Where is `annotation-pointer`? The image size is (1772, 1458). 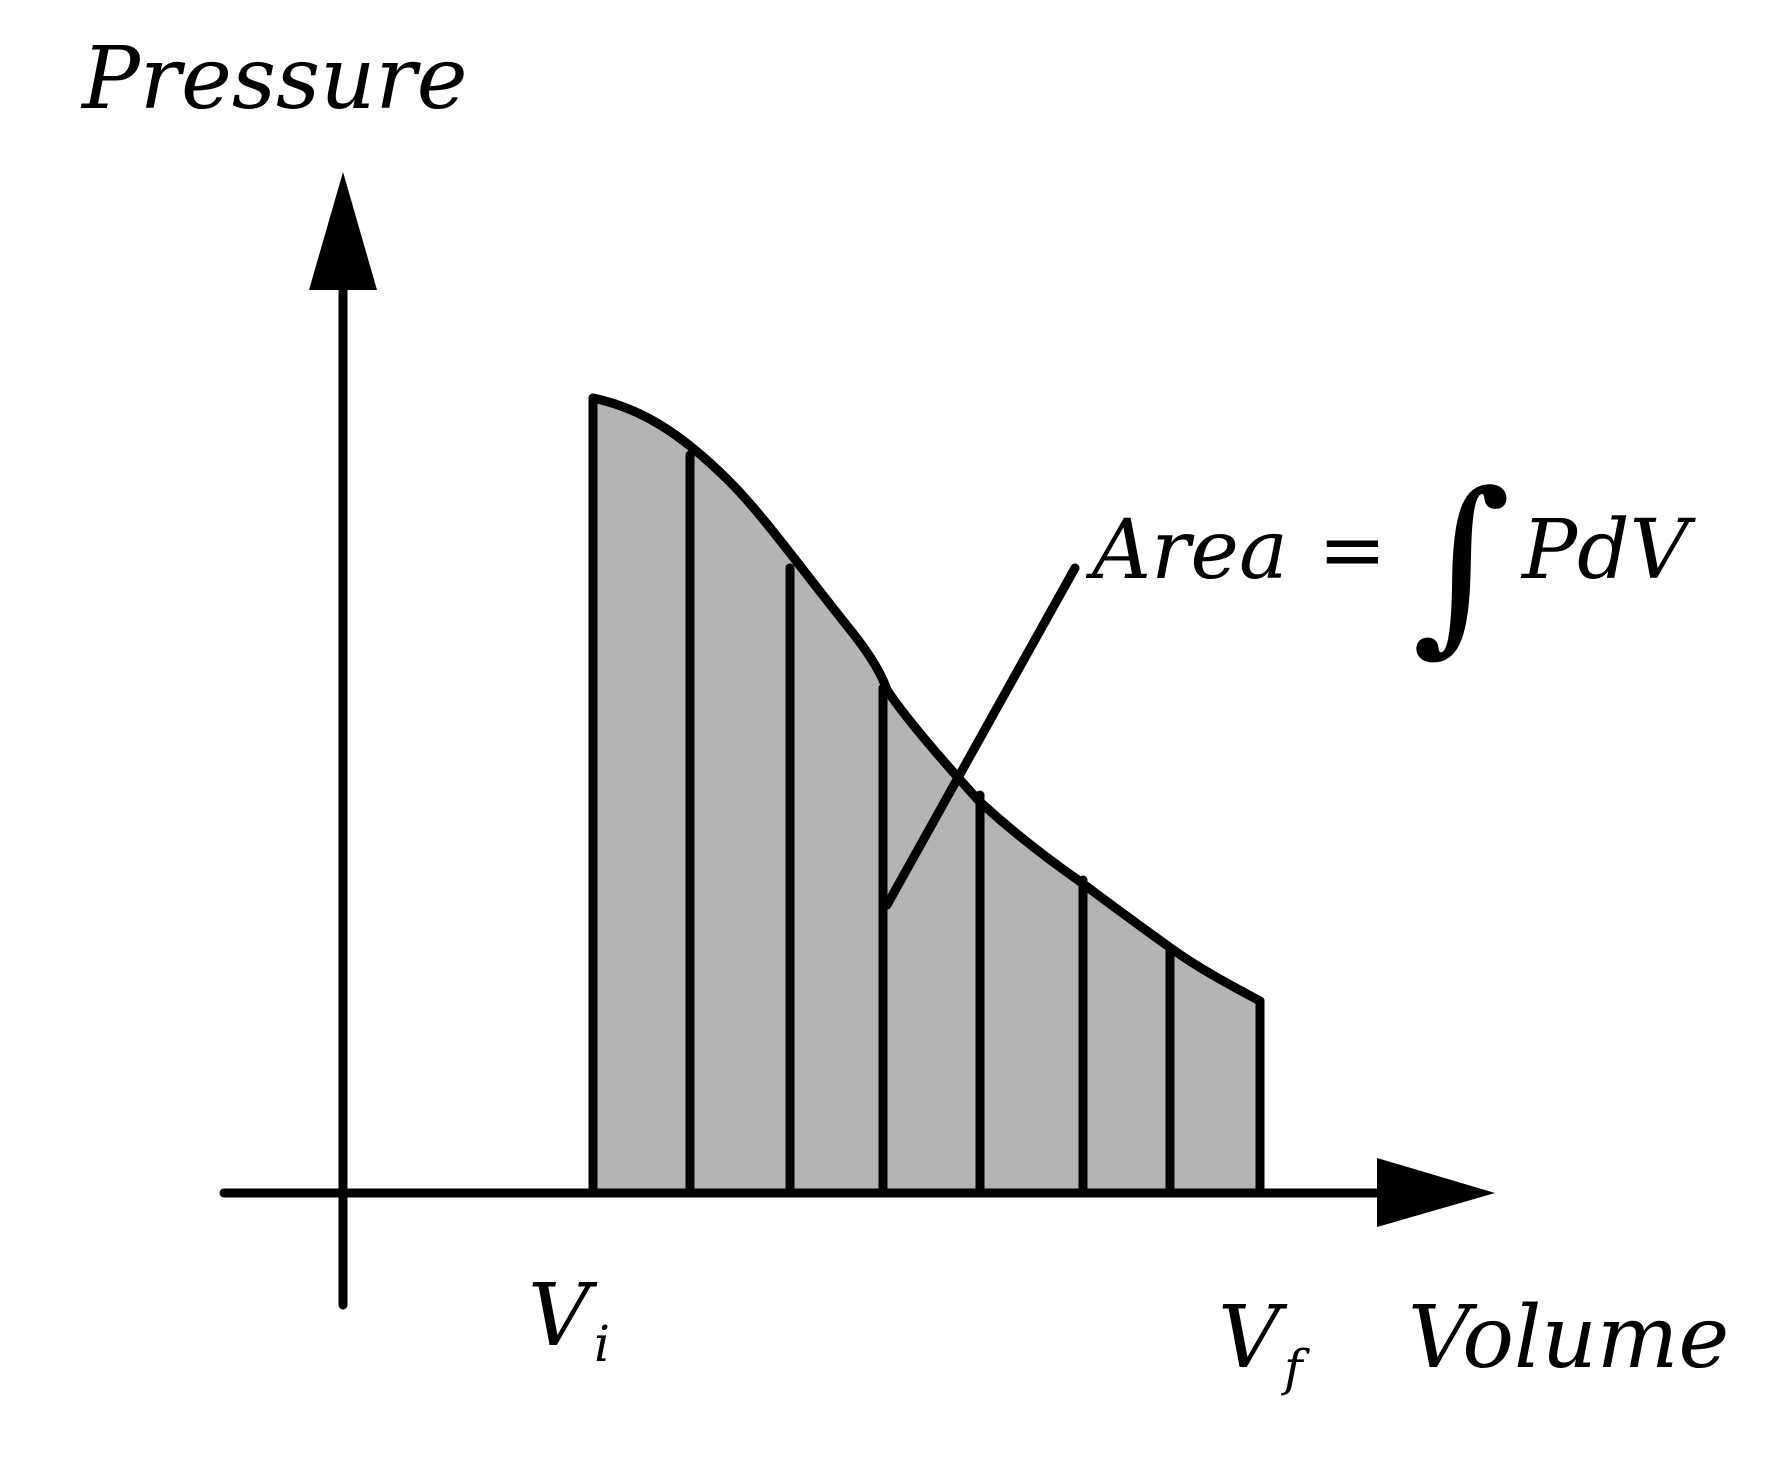 annotation-pointer is located at coordinates (981, 736).